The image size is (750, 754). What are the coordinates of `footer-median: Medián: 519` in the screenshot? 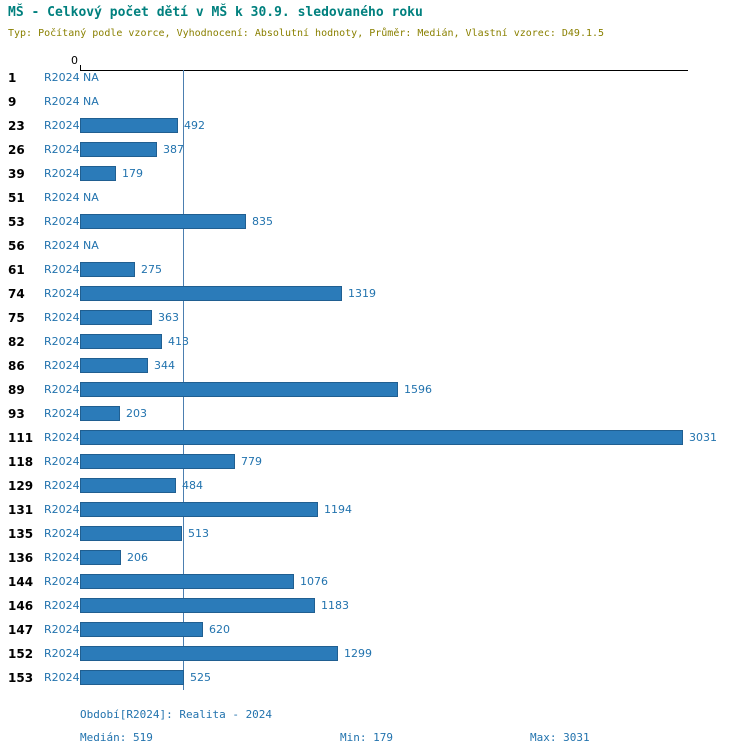 It's located at (116, 737).